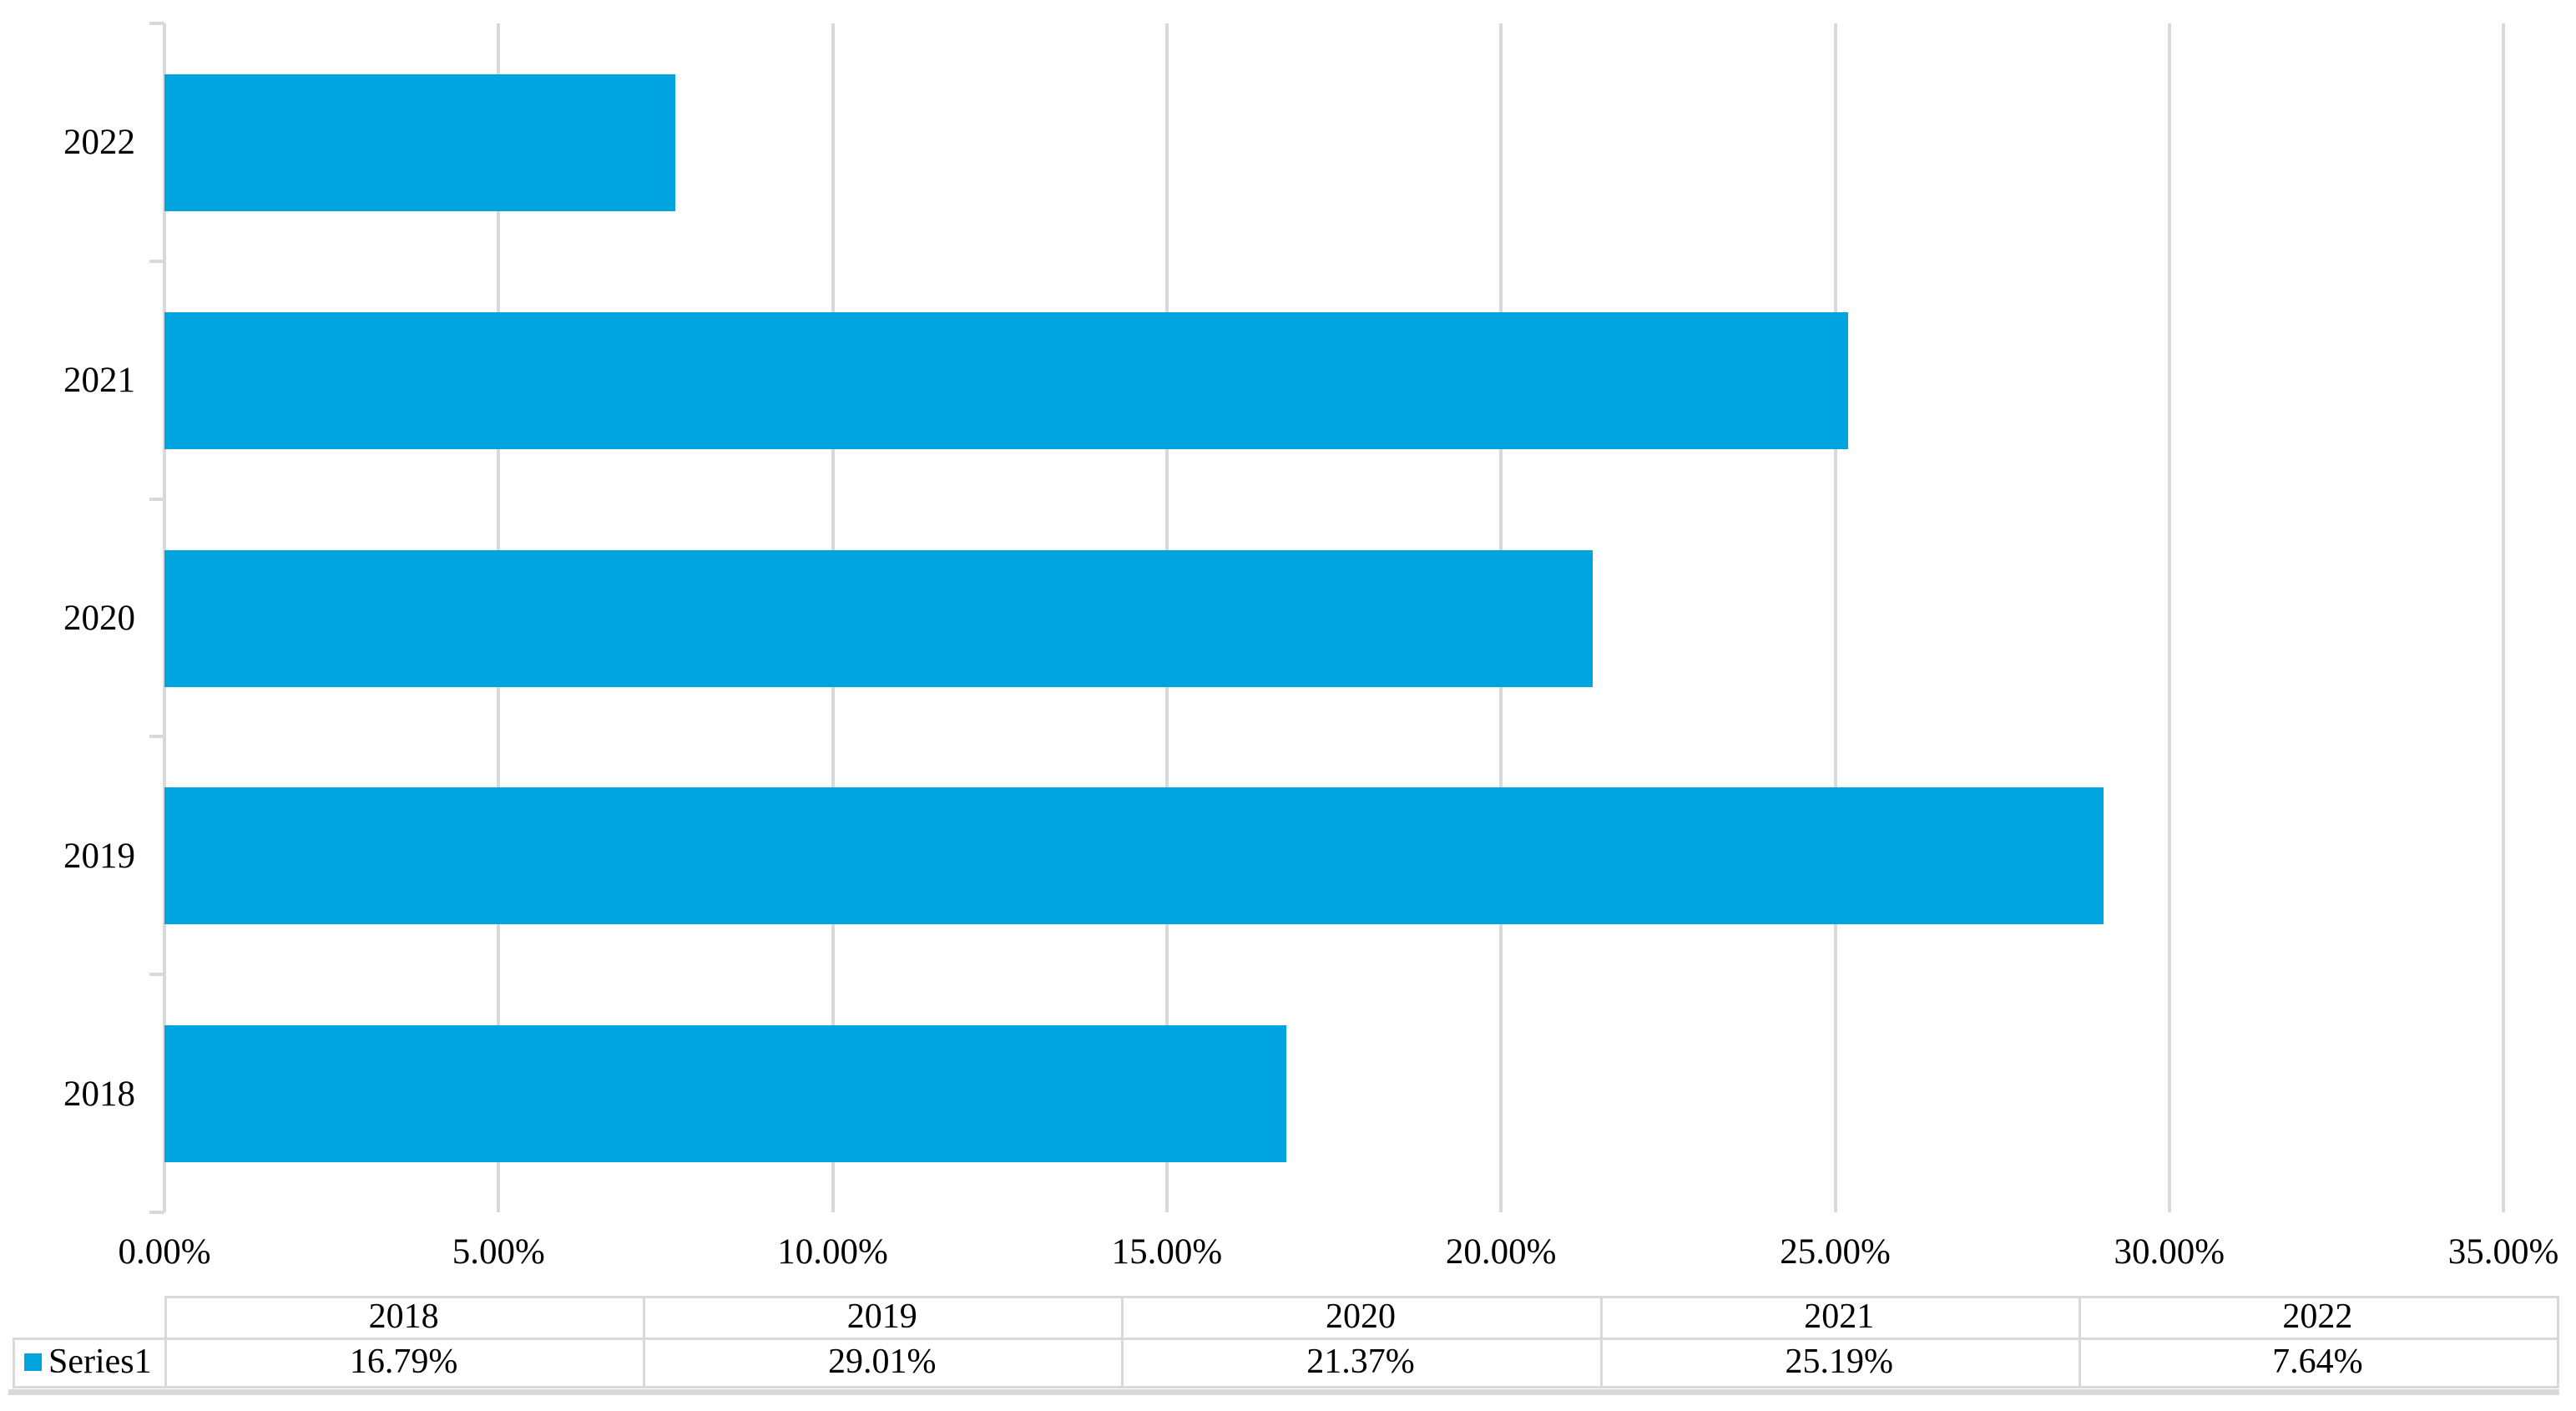  Describe the element at coordinates (99, 143) in the screenshot. I see `y-axis-label-2022: 2022` at that location.